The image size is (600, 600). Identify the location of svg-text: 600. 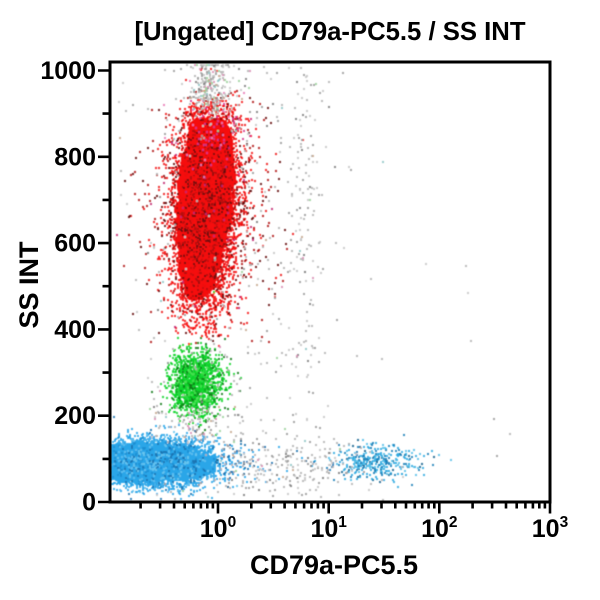
(75, 244).